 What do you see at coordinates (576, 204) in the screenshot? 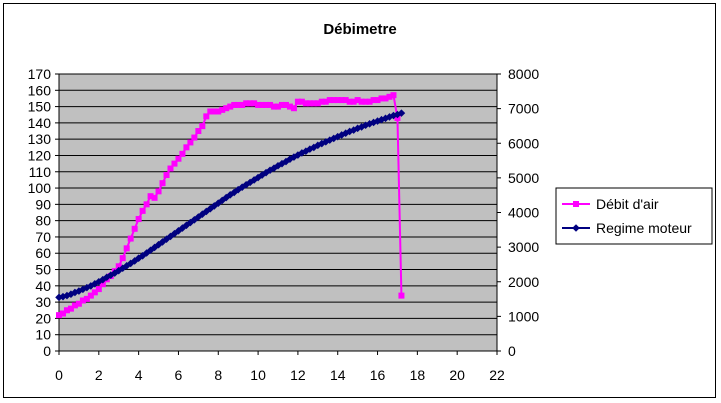
I see `legend-marker` at bounding box center [576, 204].